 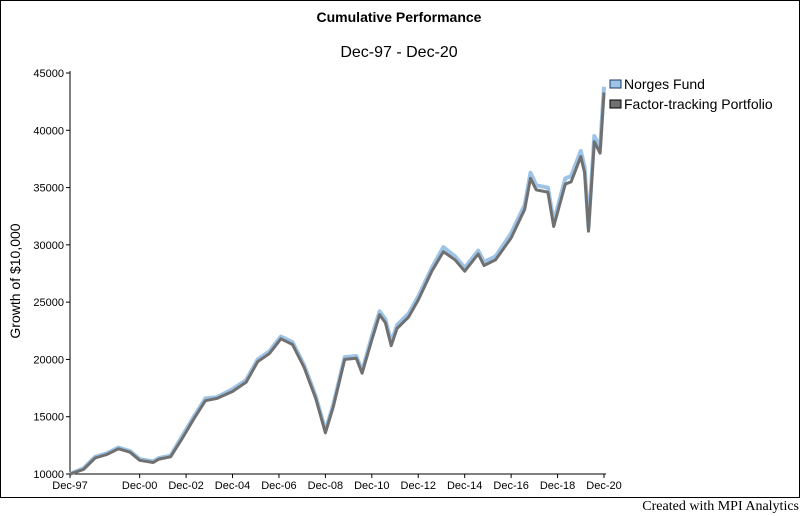 What do you see at coordinates (48, 189) in the screenshot?
I see `y-tick-label: 35000` at bounding box center [48, 189].